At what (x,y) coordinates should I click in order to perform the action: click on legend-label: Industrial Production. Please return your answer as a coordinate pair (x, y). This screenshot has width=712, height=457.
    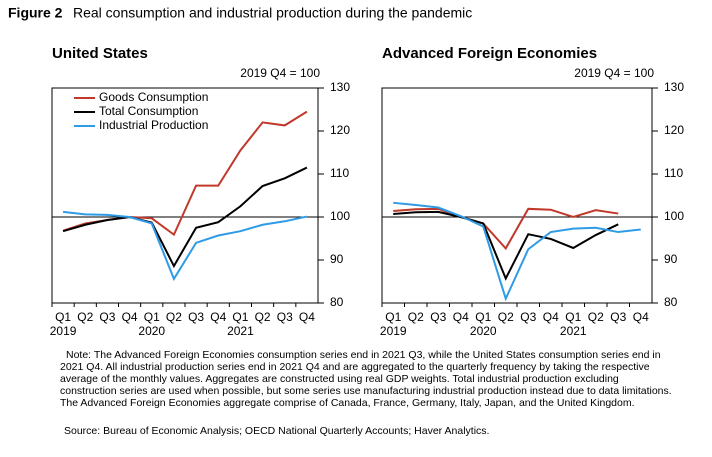
    Looking at the image, I should click on (153, 125).